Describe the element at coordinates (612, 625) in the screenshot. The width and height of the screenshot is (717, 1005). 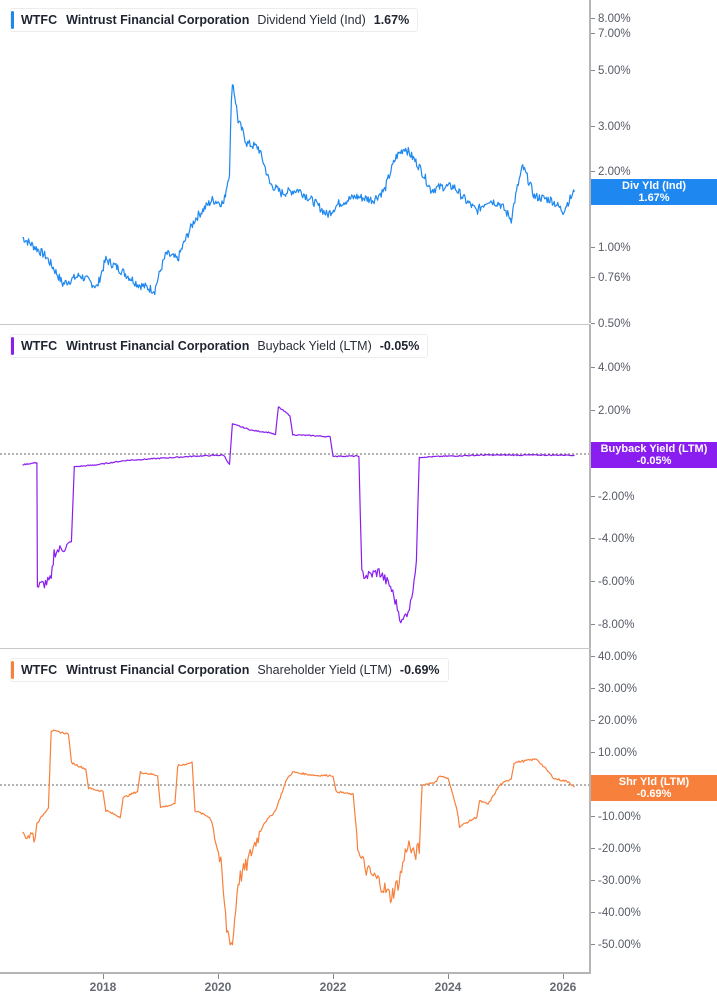
I see `y-tick: -8.00%` at that location.